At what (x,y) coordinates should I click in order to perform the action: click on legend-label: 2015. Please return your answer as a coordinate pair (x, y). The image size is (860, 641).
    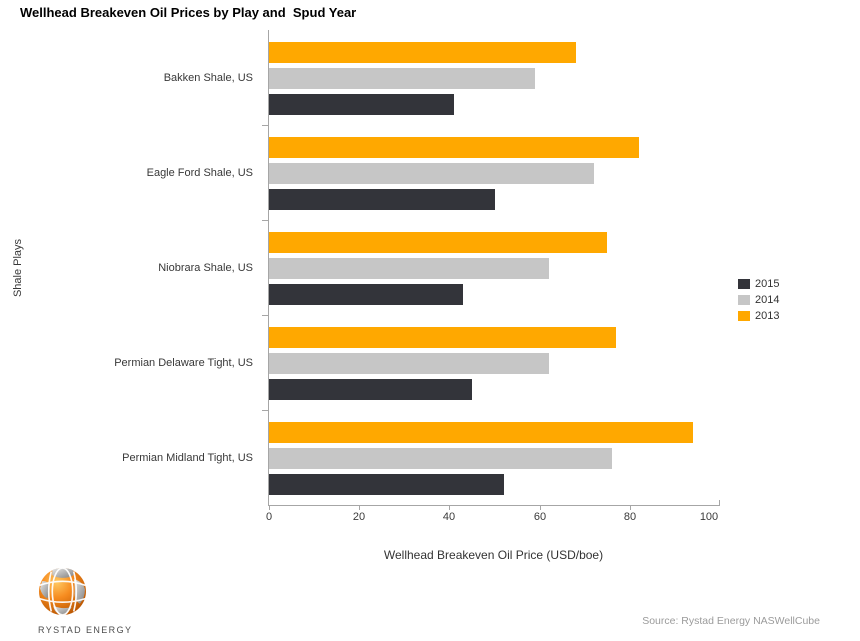
    Looking at the image, I should click on (767, 283).